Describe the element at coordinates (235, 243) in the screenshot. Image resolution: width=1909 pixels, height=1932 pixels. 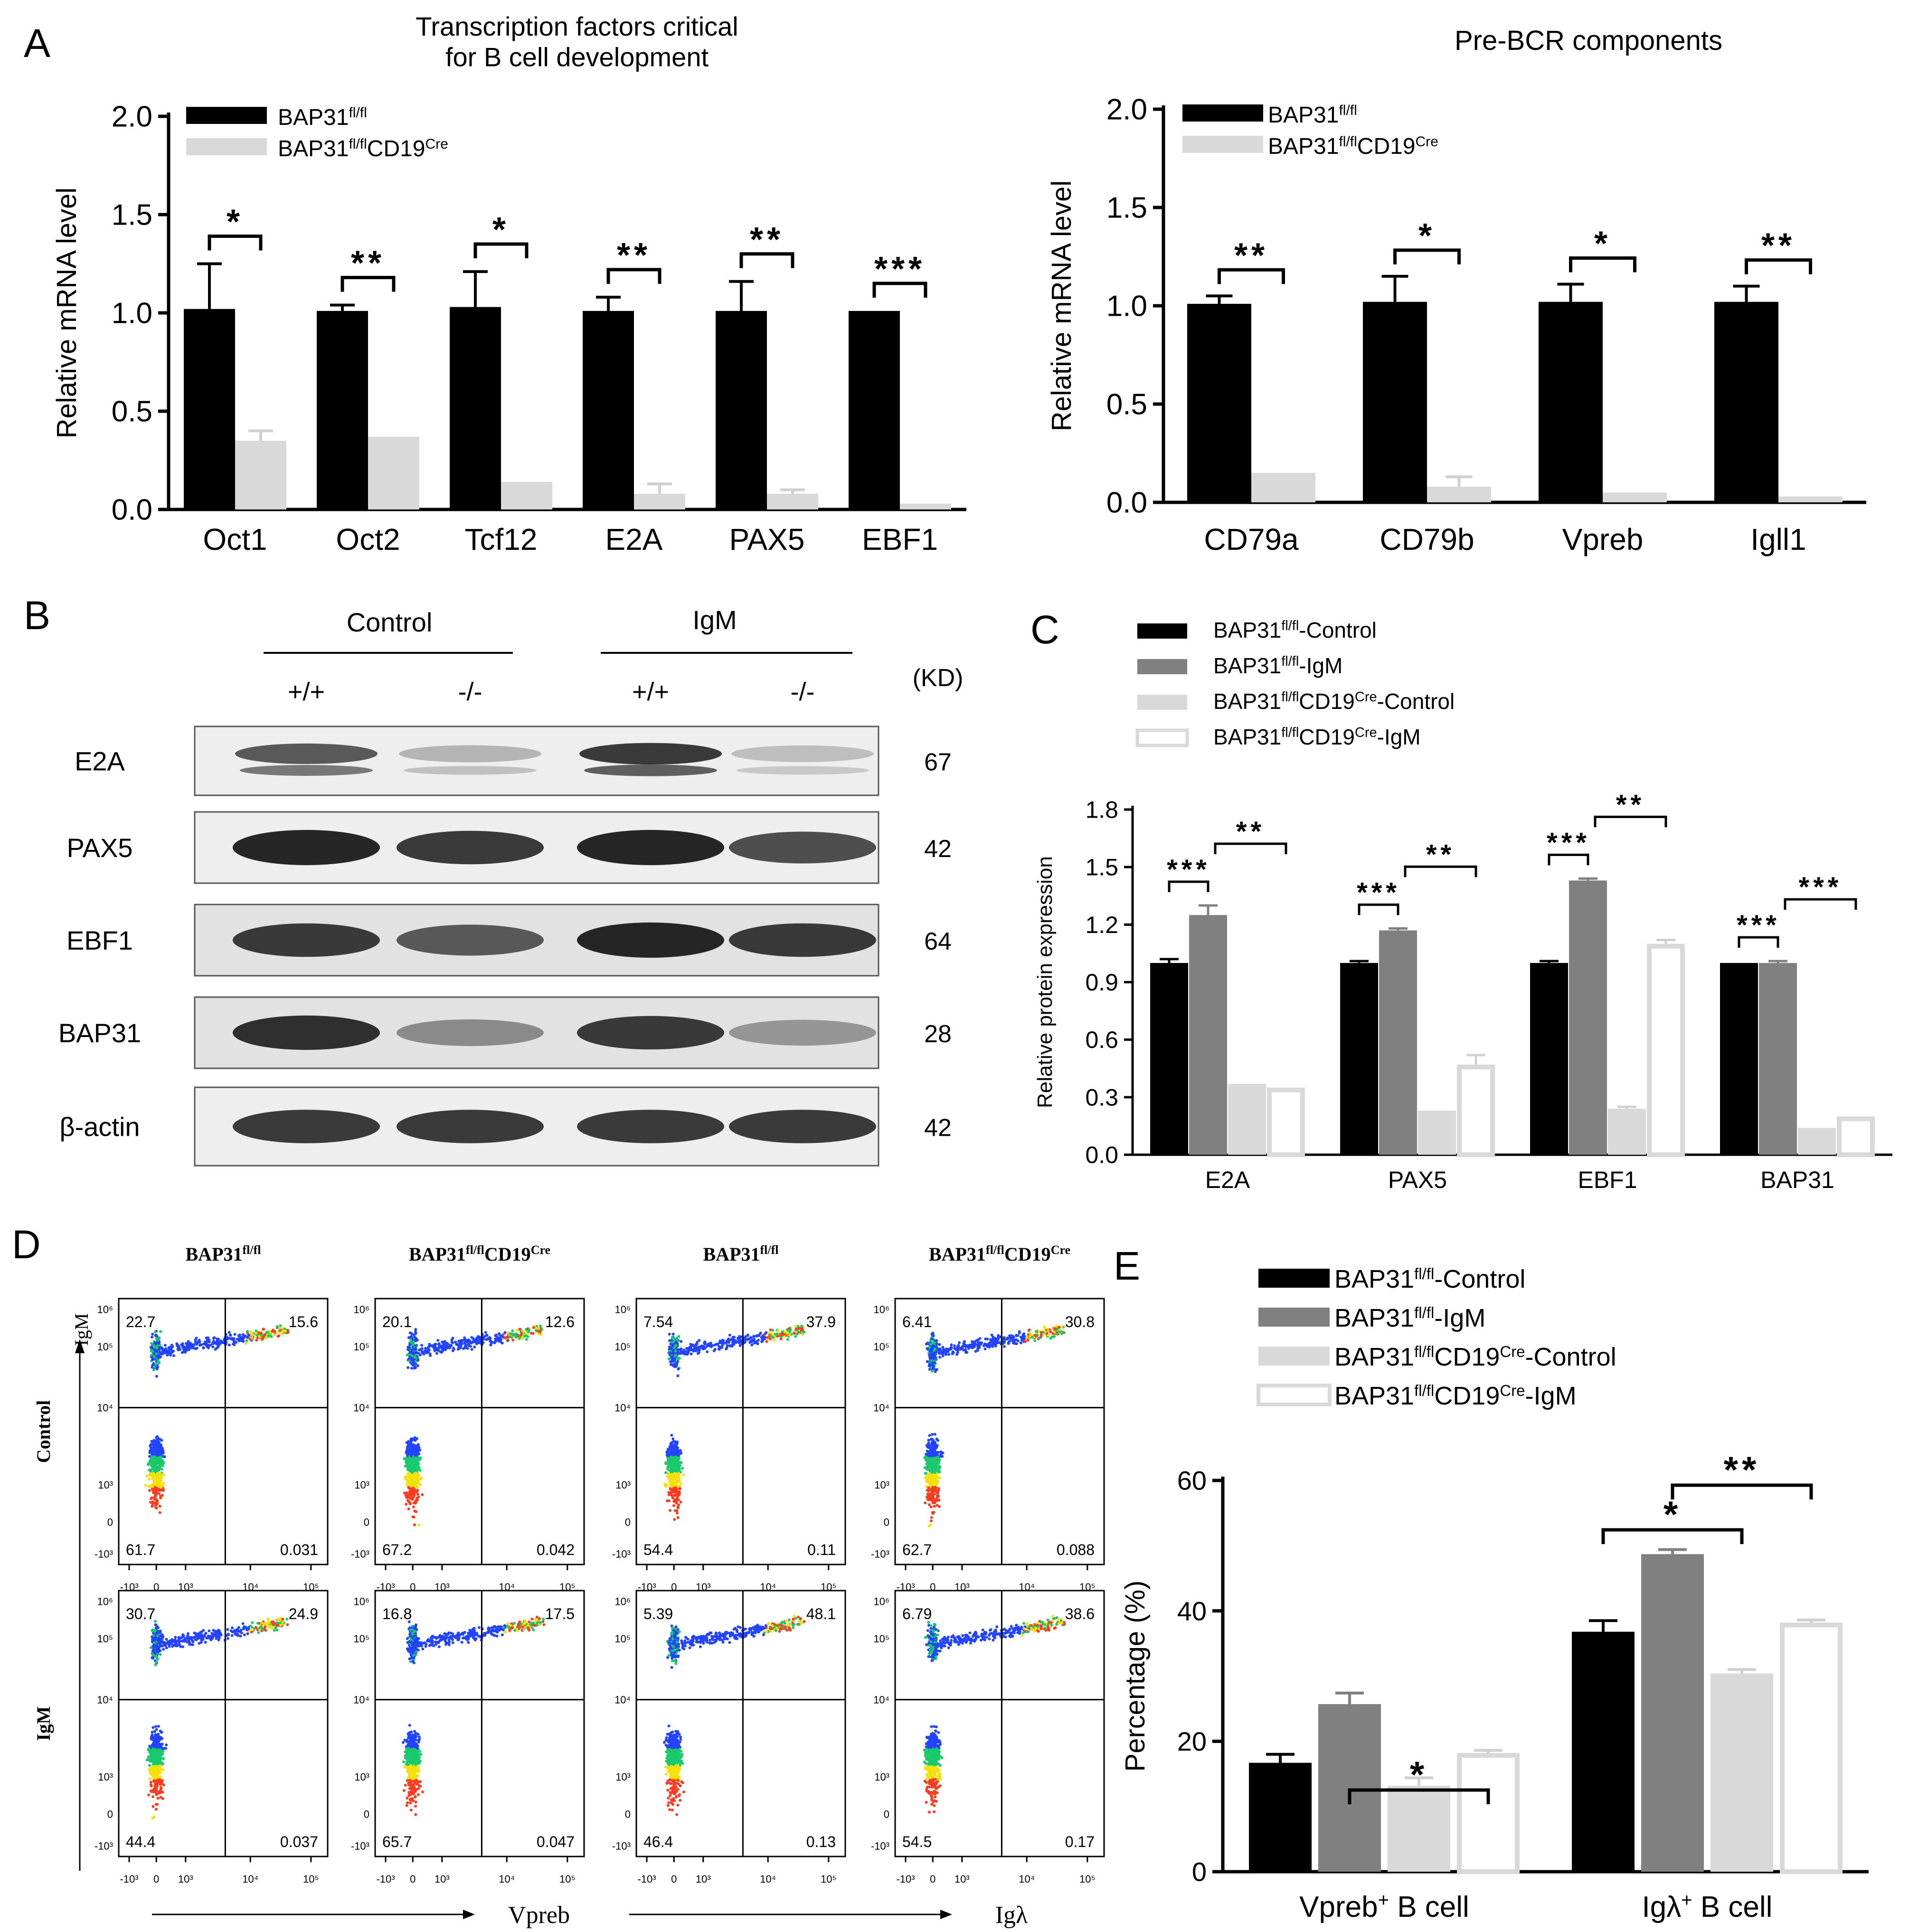
I see `significance-bracket` at that location.